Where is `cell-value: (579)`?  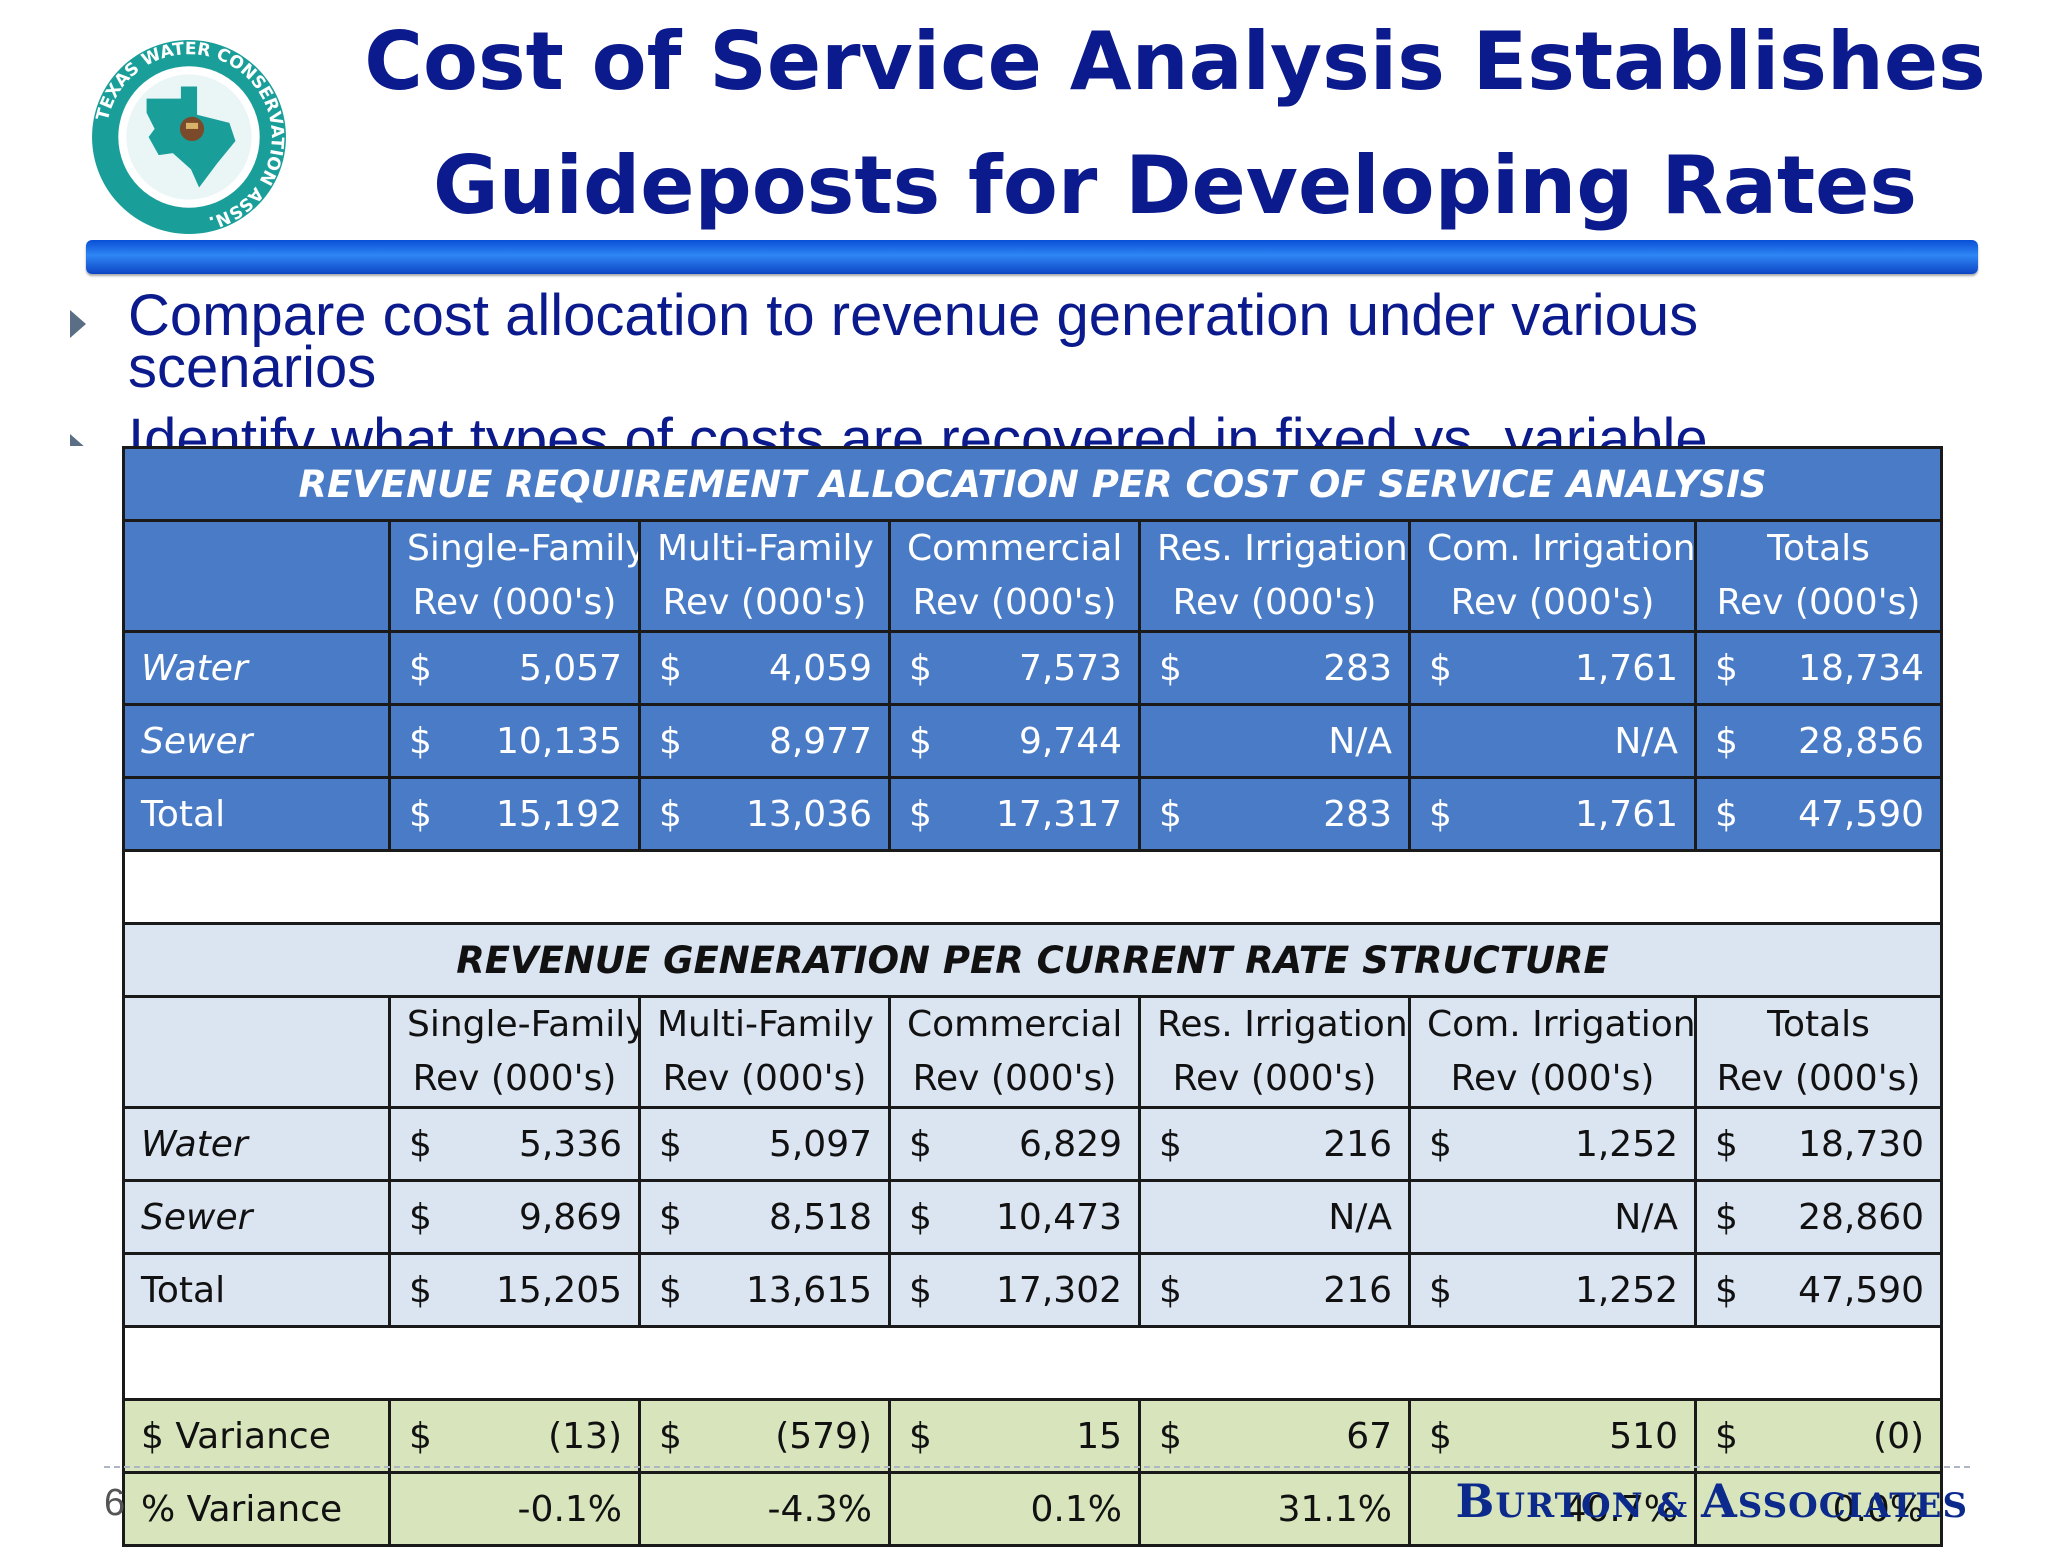
cell-value: (579) is located at coordinates (823, 1436).